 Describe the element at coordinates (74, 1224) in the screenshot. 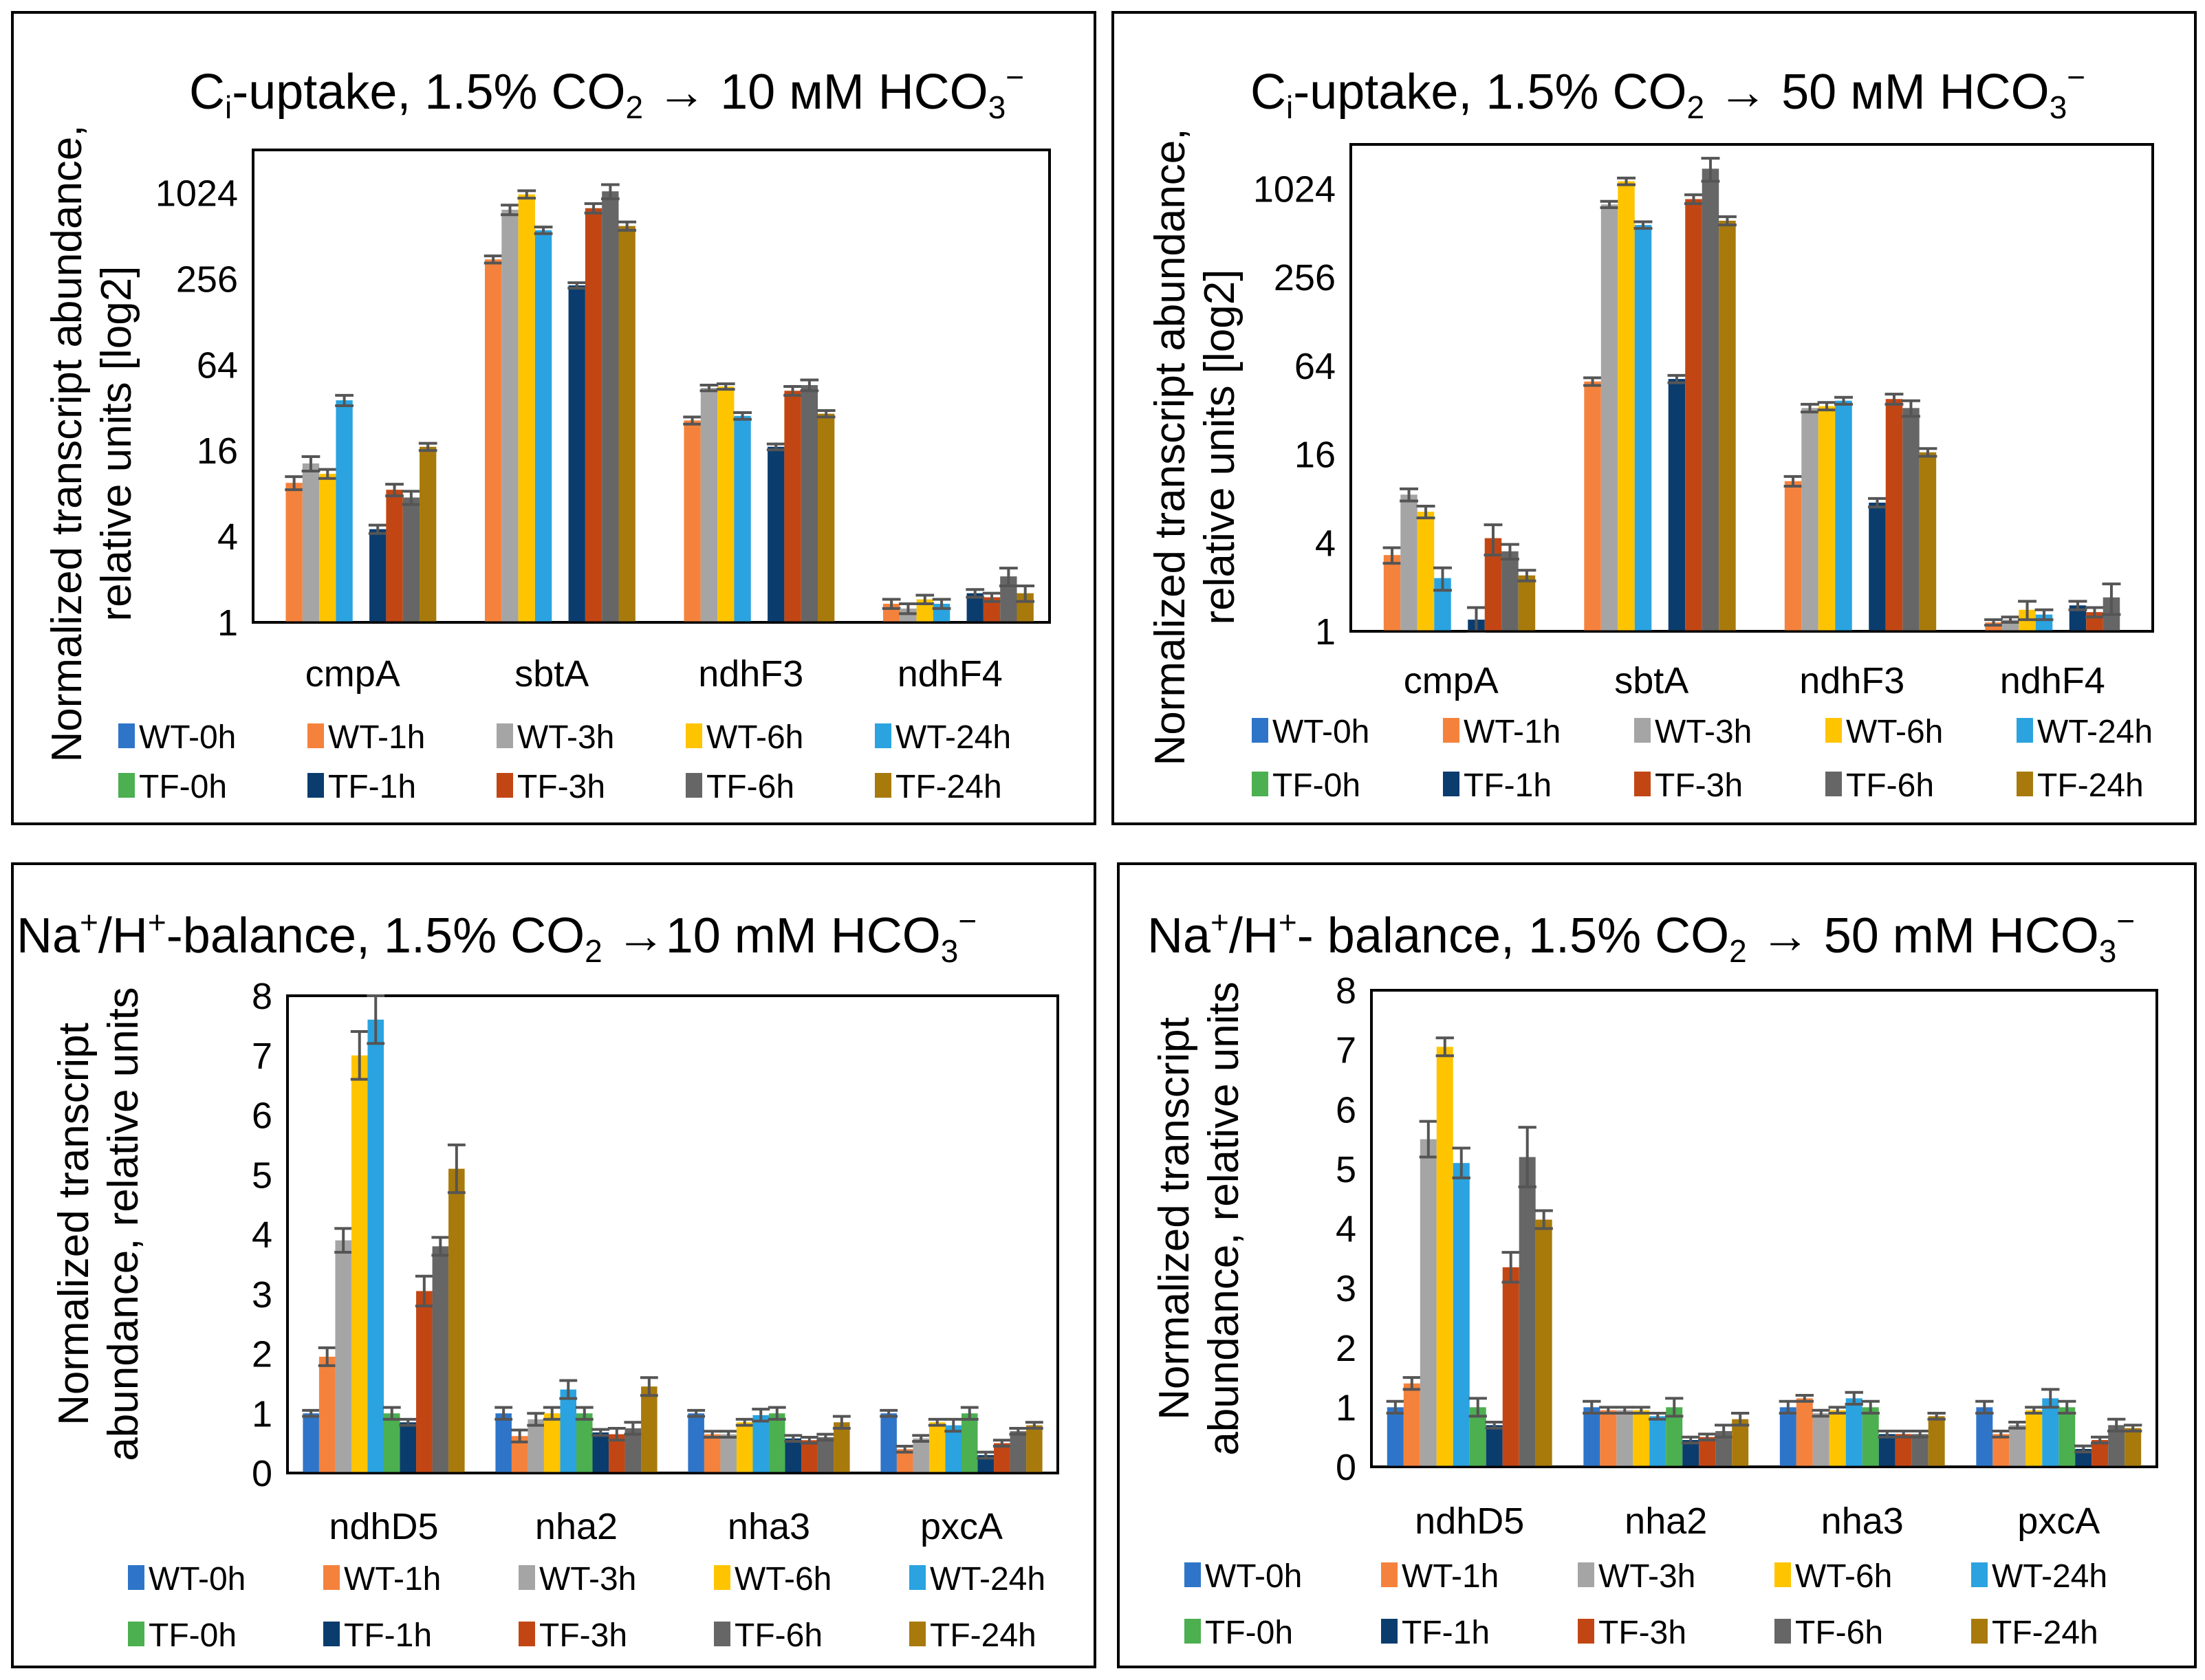

I see `y-axis-label-line-1: Normalized transcript` at that location.